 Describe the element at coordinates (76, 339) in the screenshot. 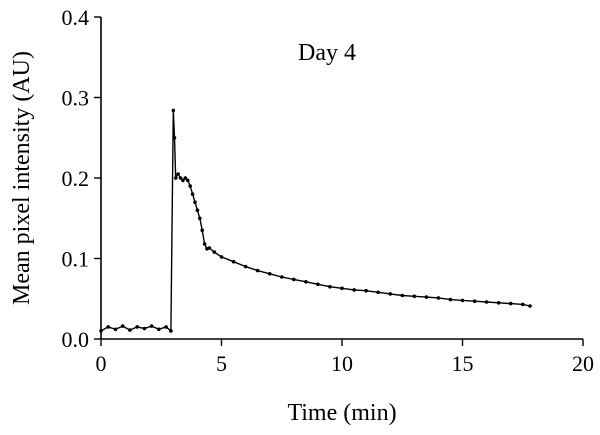

I see `y-tick-label: 0.0` at that location.